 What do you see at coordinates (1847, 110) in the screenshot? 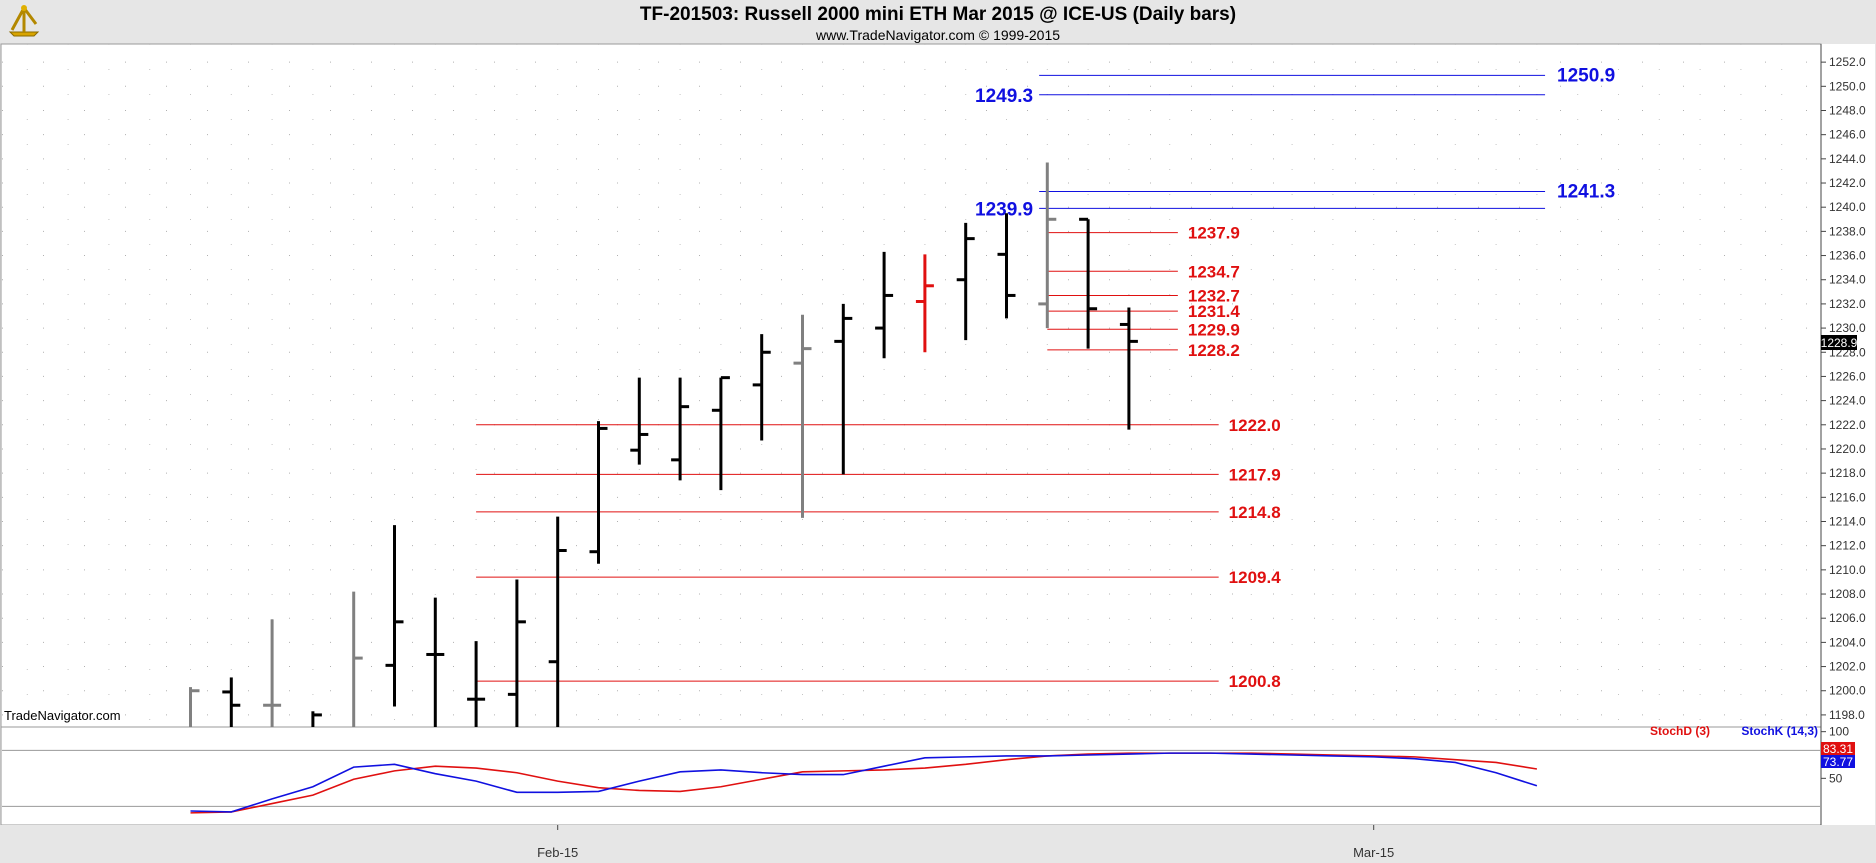
I see `price-tick-label: 1248.0` at bounding box center [1847, 110].